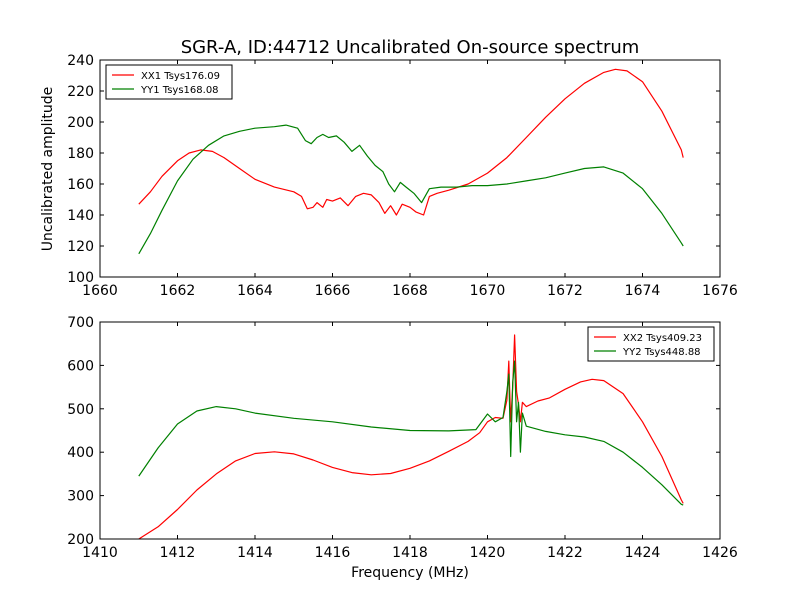 The height and width of the screenshot is (600, 800). What do you see at coordinates (488, 553) in the screenshot?
I see `bottom-x-tick-label: 1420` at bounding box center [488, 553].